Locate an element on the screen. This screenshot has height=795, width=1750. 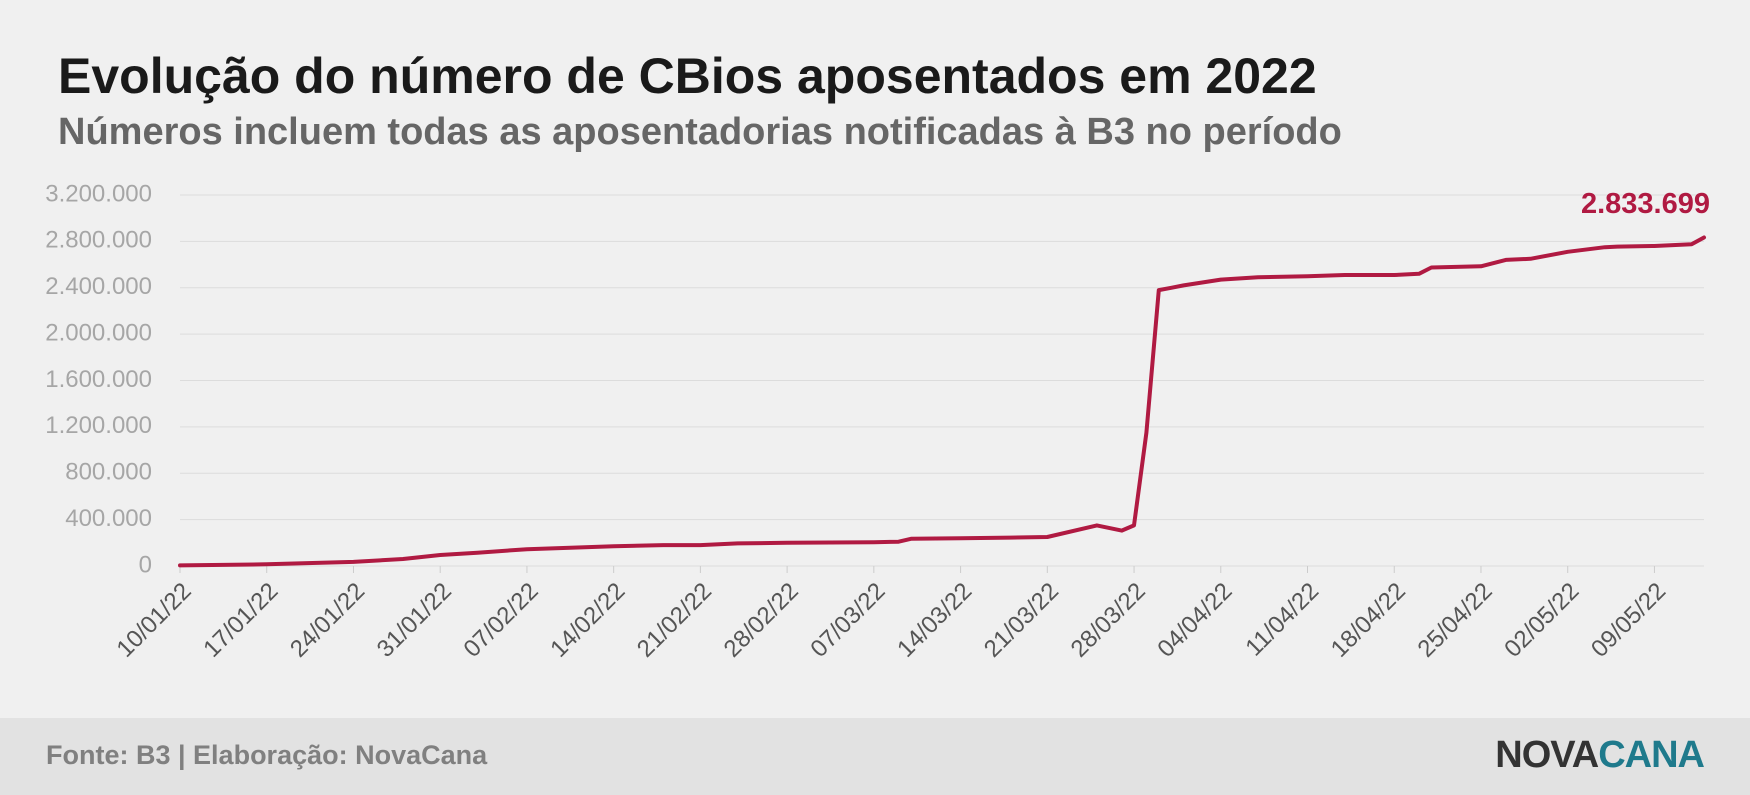
footer-source: Fonte: B3 | Elaboração: NovaCana is located at coordinates (267, 755).